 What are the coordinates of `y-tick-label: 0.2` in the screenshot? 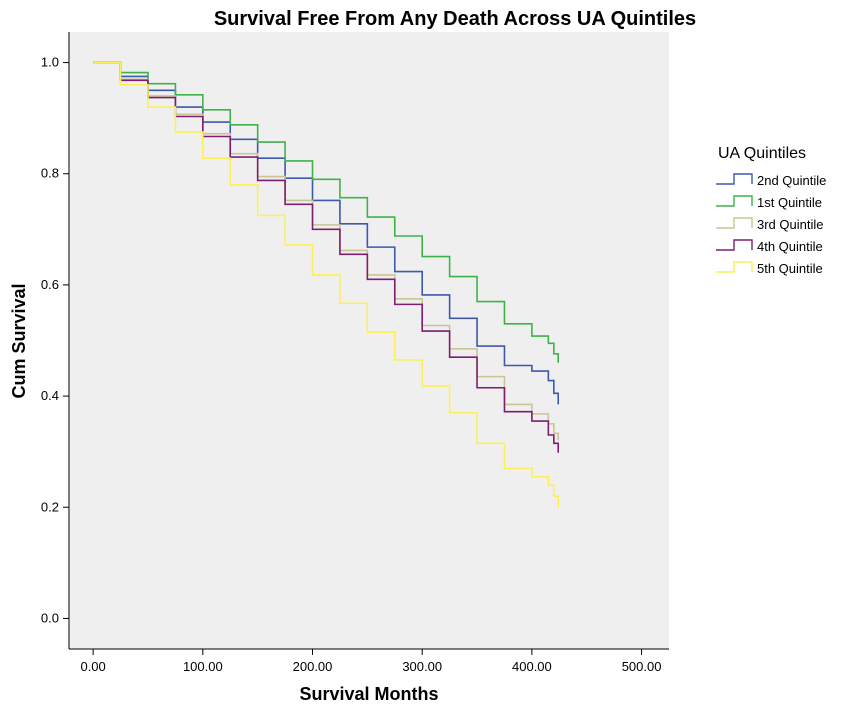 It's located at (50, 506).